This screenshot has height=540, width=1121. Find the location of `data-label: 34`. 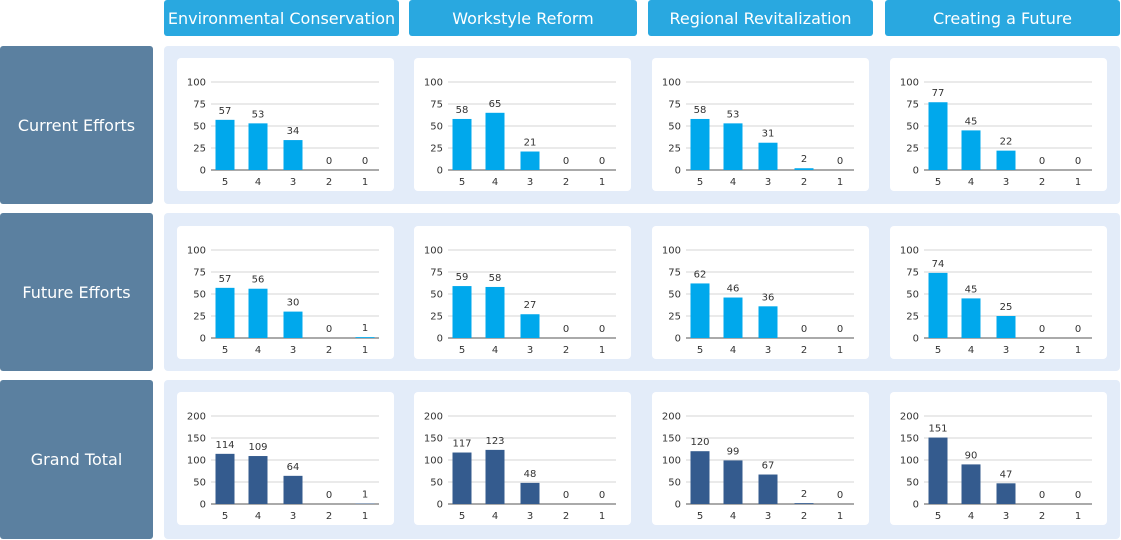

data-label: 34 is located at coordinates (293, 131).